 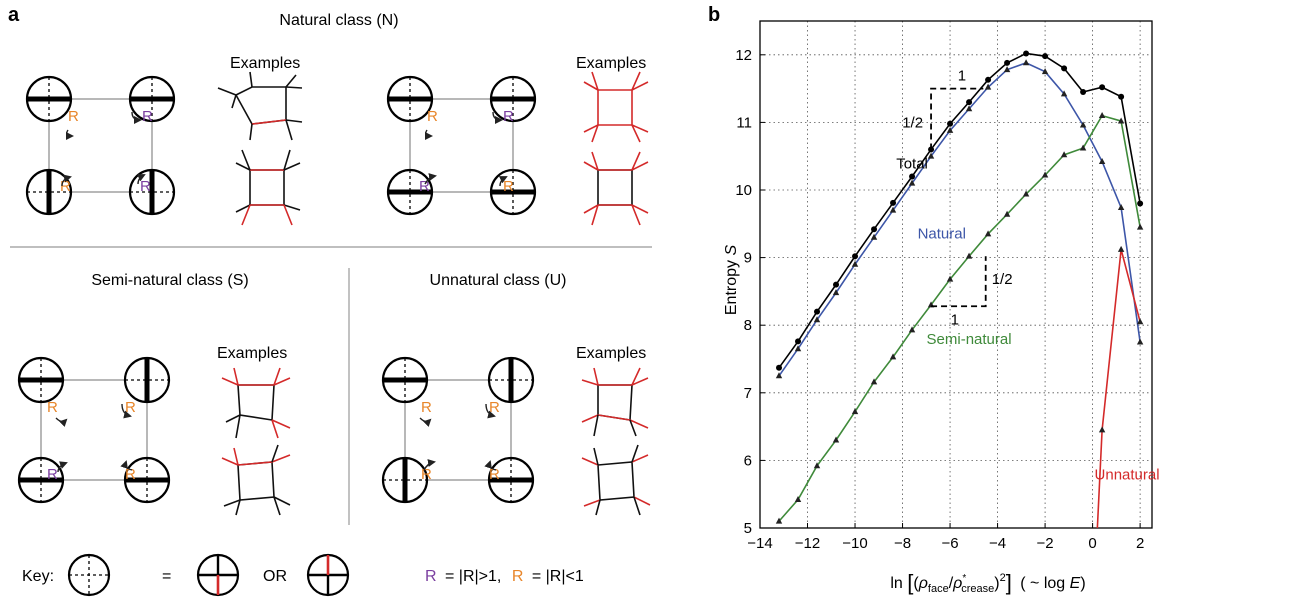 What do you see at coordinates (807, 543) in the screenshot?
I see `x-tick-label: −12` at bounding box center [807, 543].